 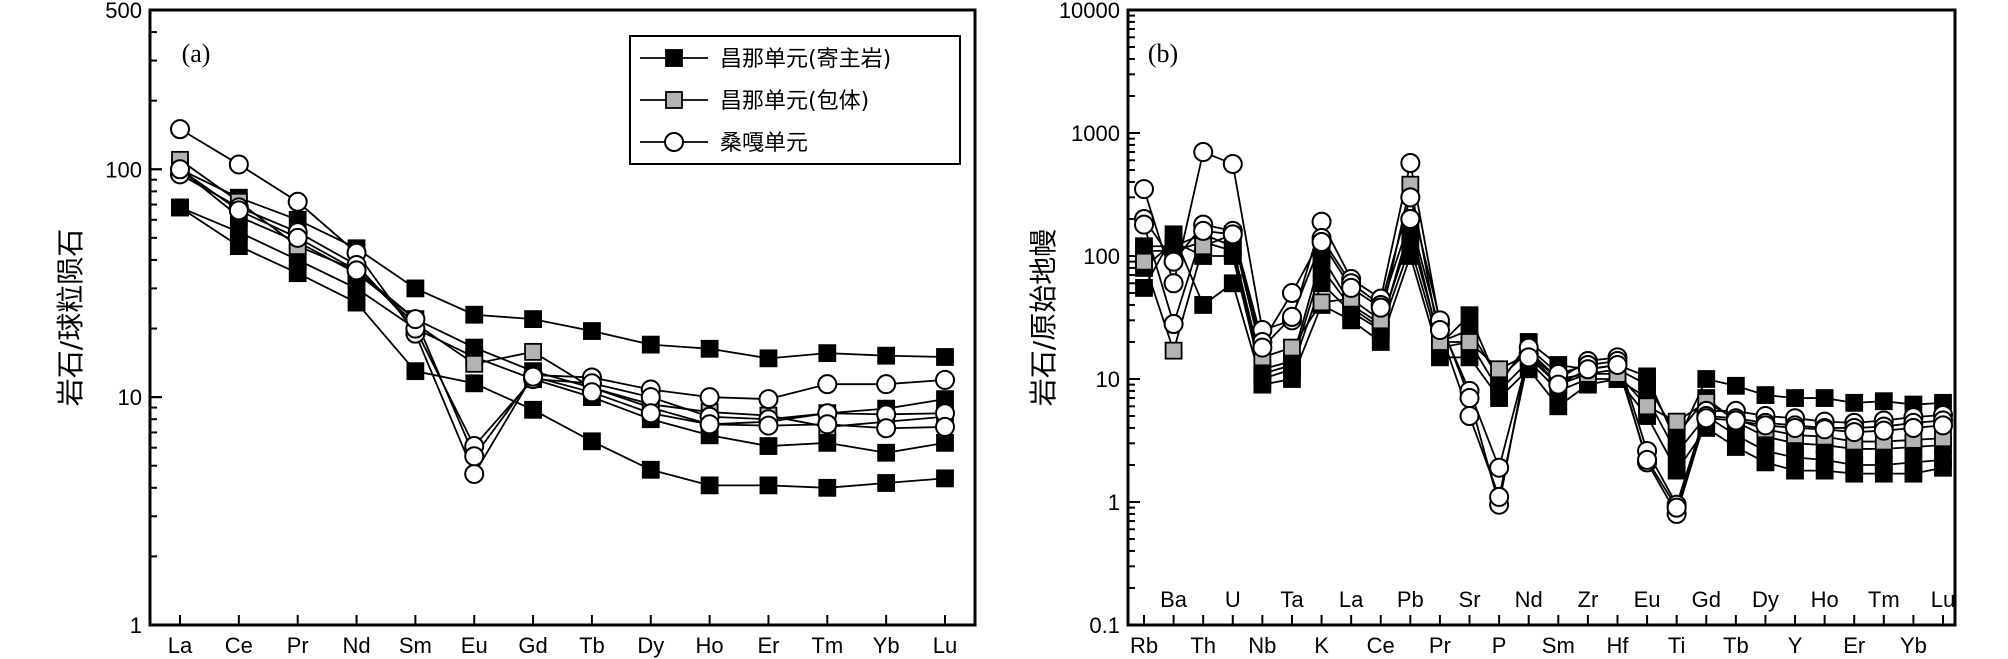 I want to click on x-tick-label: Pb, so click(x=1410, y=599).